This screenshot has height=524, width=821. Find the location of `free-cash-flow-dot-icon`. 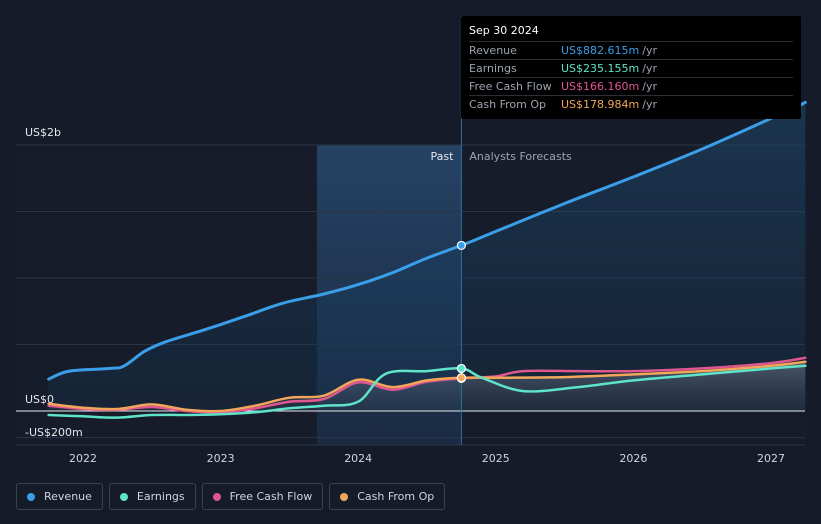

free-cash-flow-dot-icon is located at coordinates (216, 496).